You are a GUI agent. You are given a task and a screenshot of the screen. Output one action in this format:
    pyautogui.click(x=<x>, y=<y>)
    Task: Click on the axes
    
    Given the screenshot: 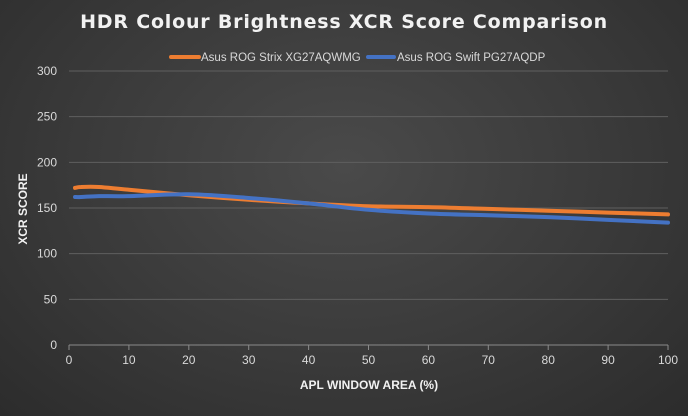 What is the action you would take?
    pyautogui.click(x=368, y=347)
    